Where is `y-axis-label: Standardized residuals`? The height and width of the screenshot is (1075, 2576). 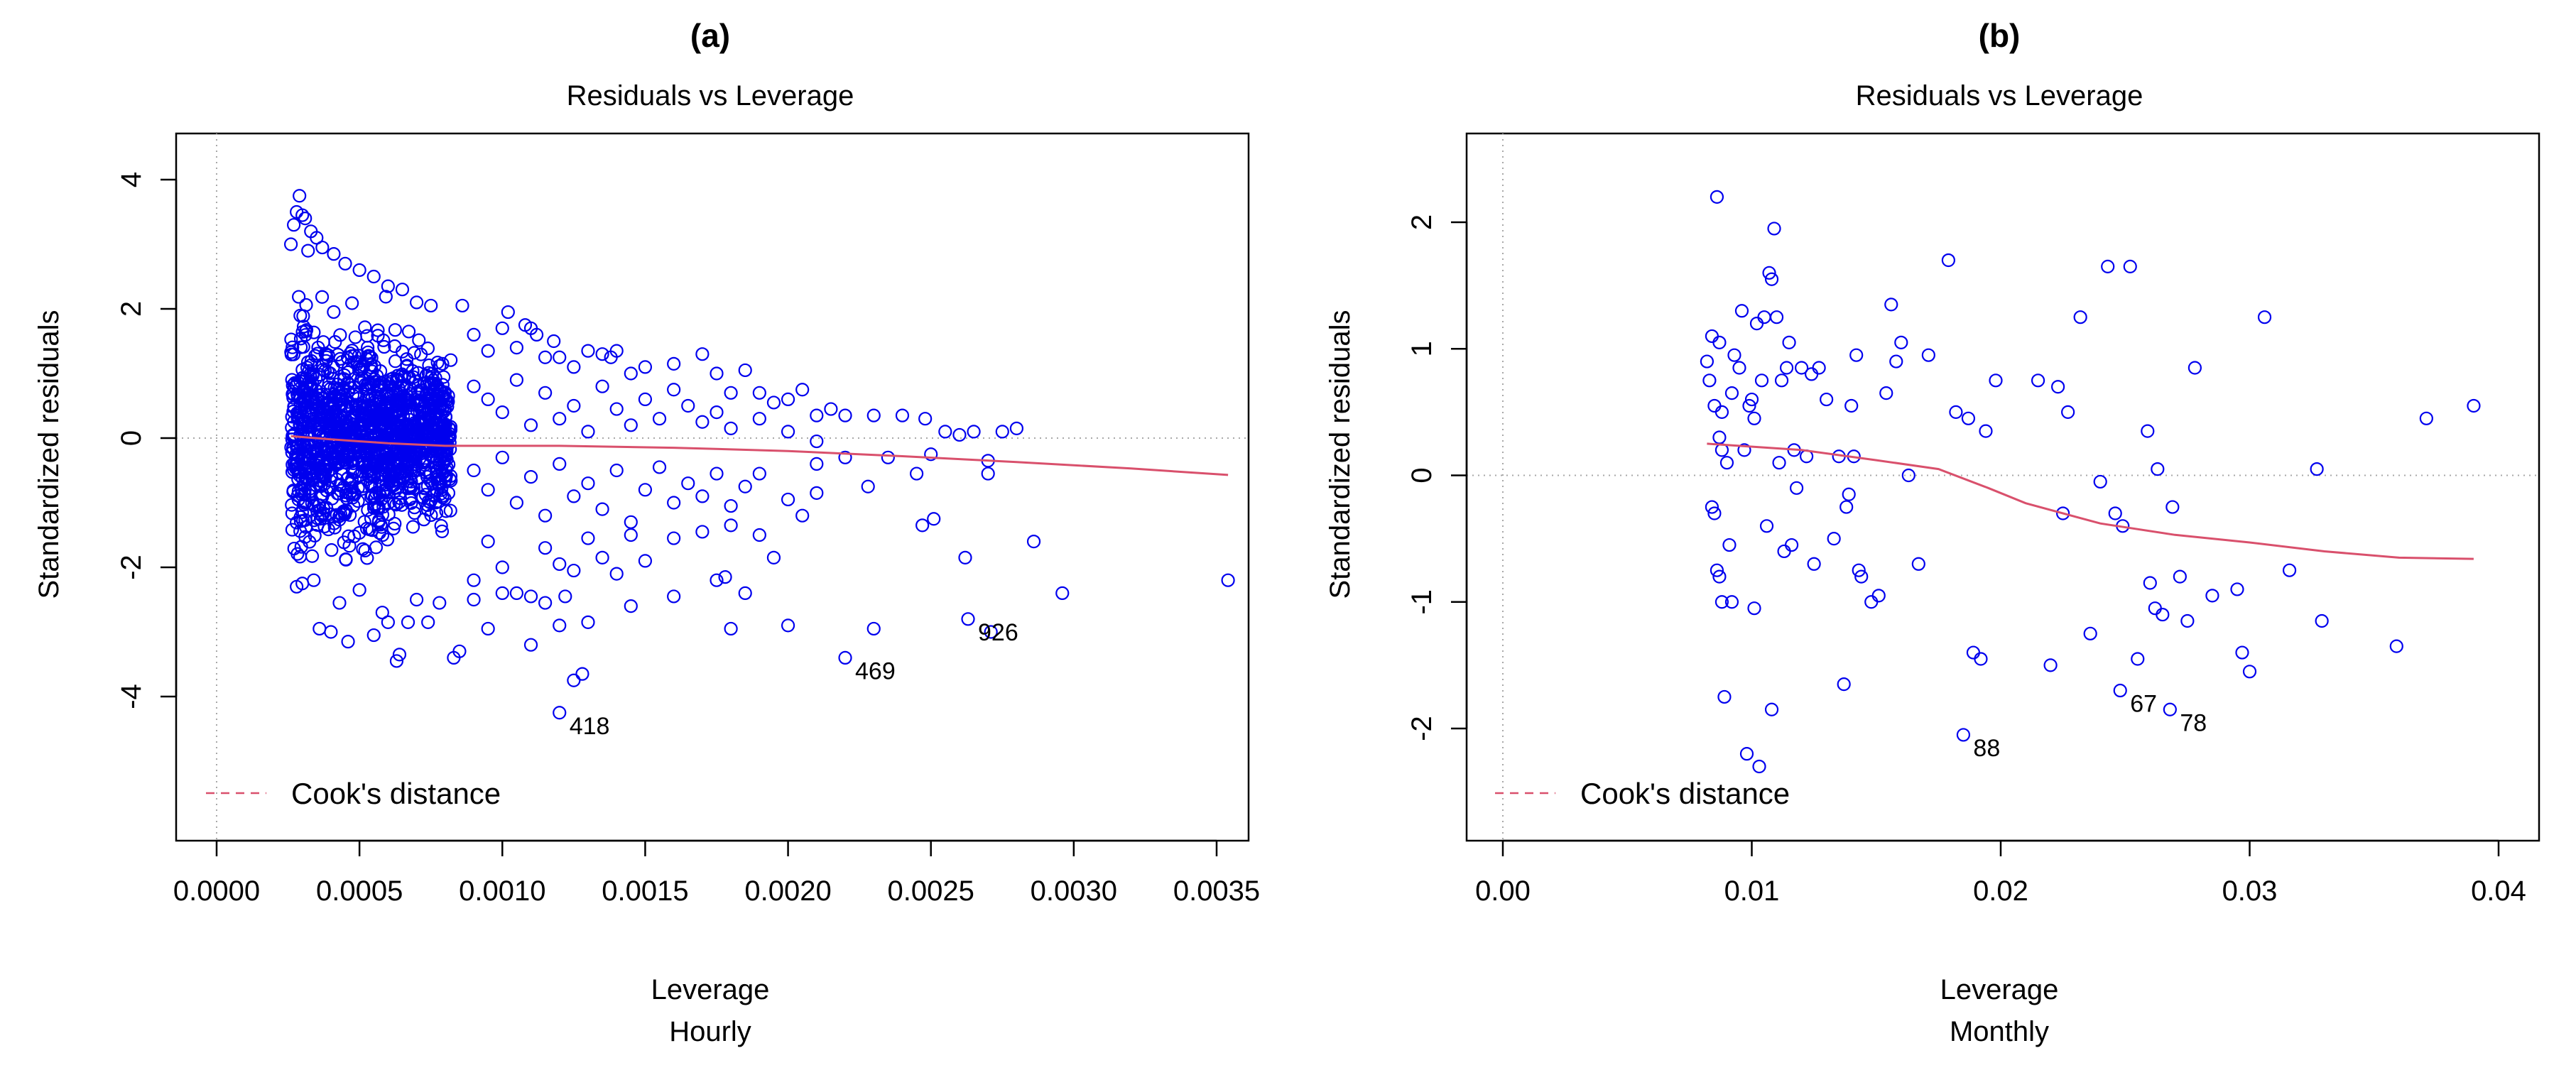 y-axis-label: Standardized residuals is located at coordinates (49, 454).